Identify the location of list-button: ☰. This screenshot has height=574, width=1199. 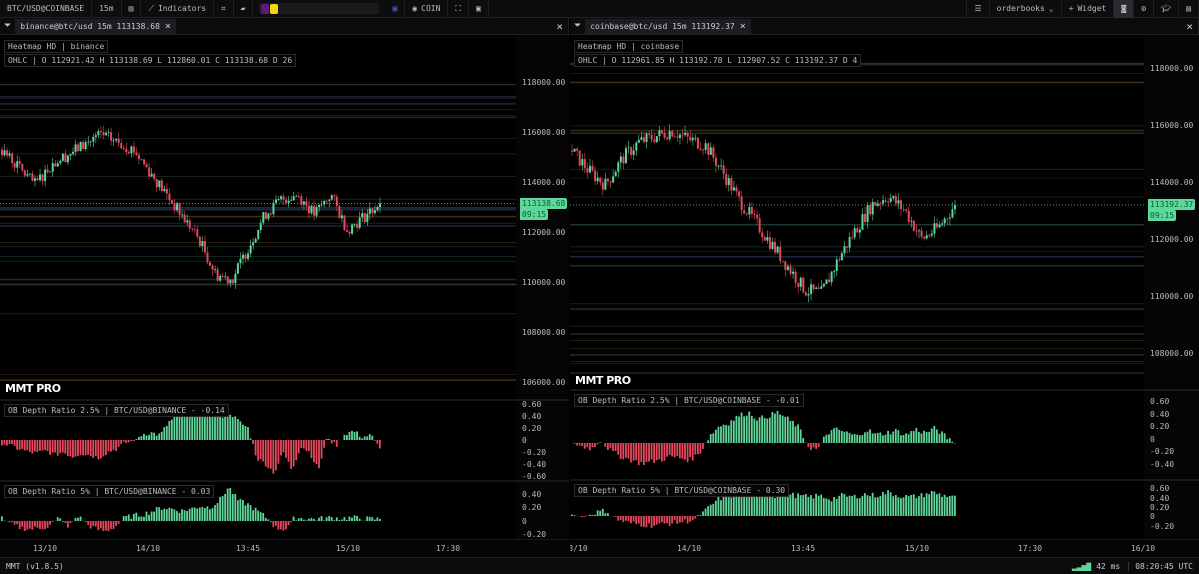
(978, 9).